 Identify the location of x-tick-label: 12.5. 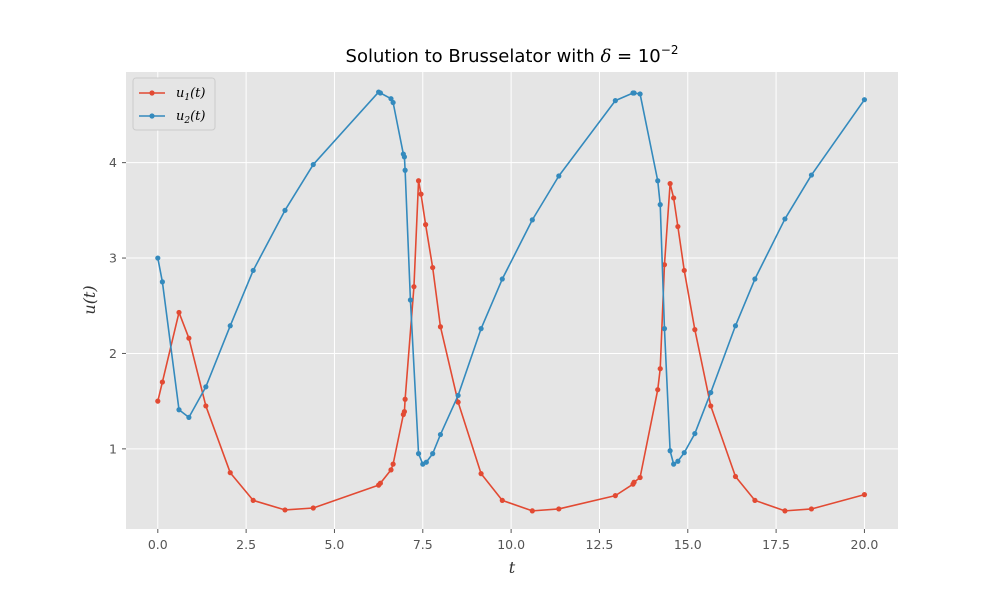
(600, 544).